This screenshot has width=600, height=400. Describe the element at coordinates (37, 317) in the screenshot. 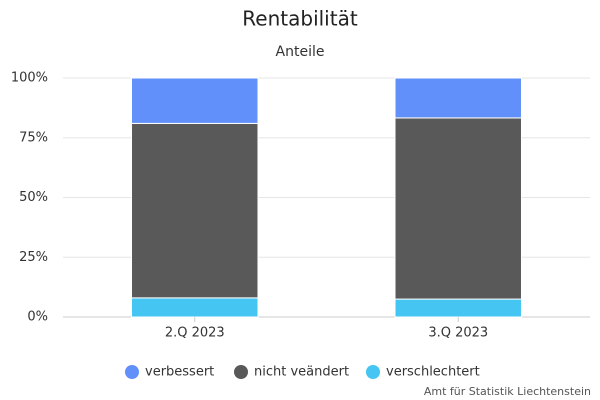

I see `y-tick-label: 0%` at that location.